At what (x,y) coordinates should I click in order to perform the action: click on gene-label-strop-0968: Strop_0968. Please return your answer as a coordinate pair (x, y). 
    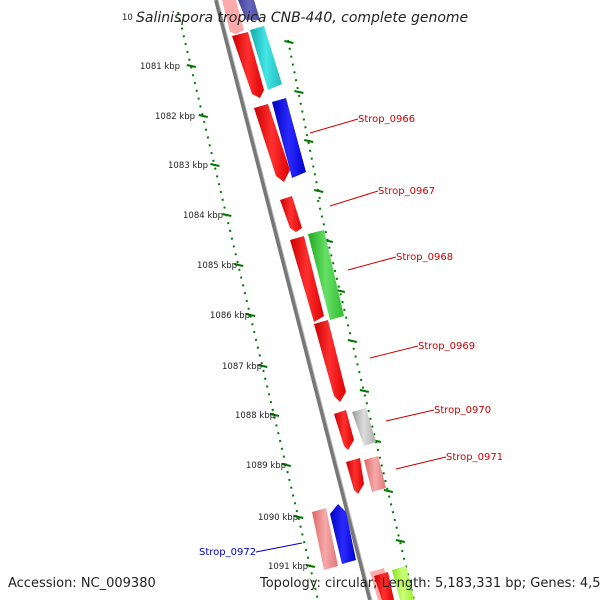
    Looking at the image, I should click on (424, 257).